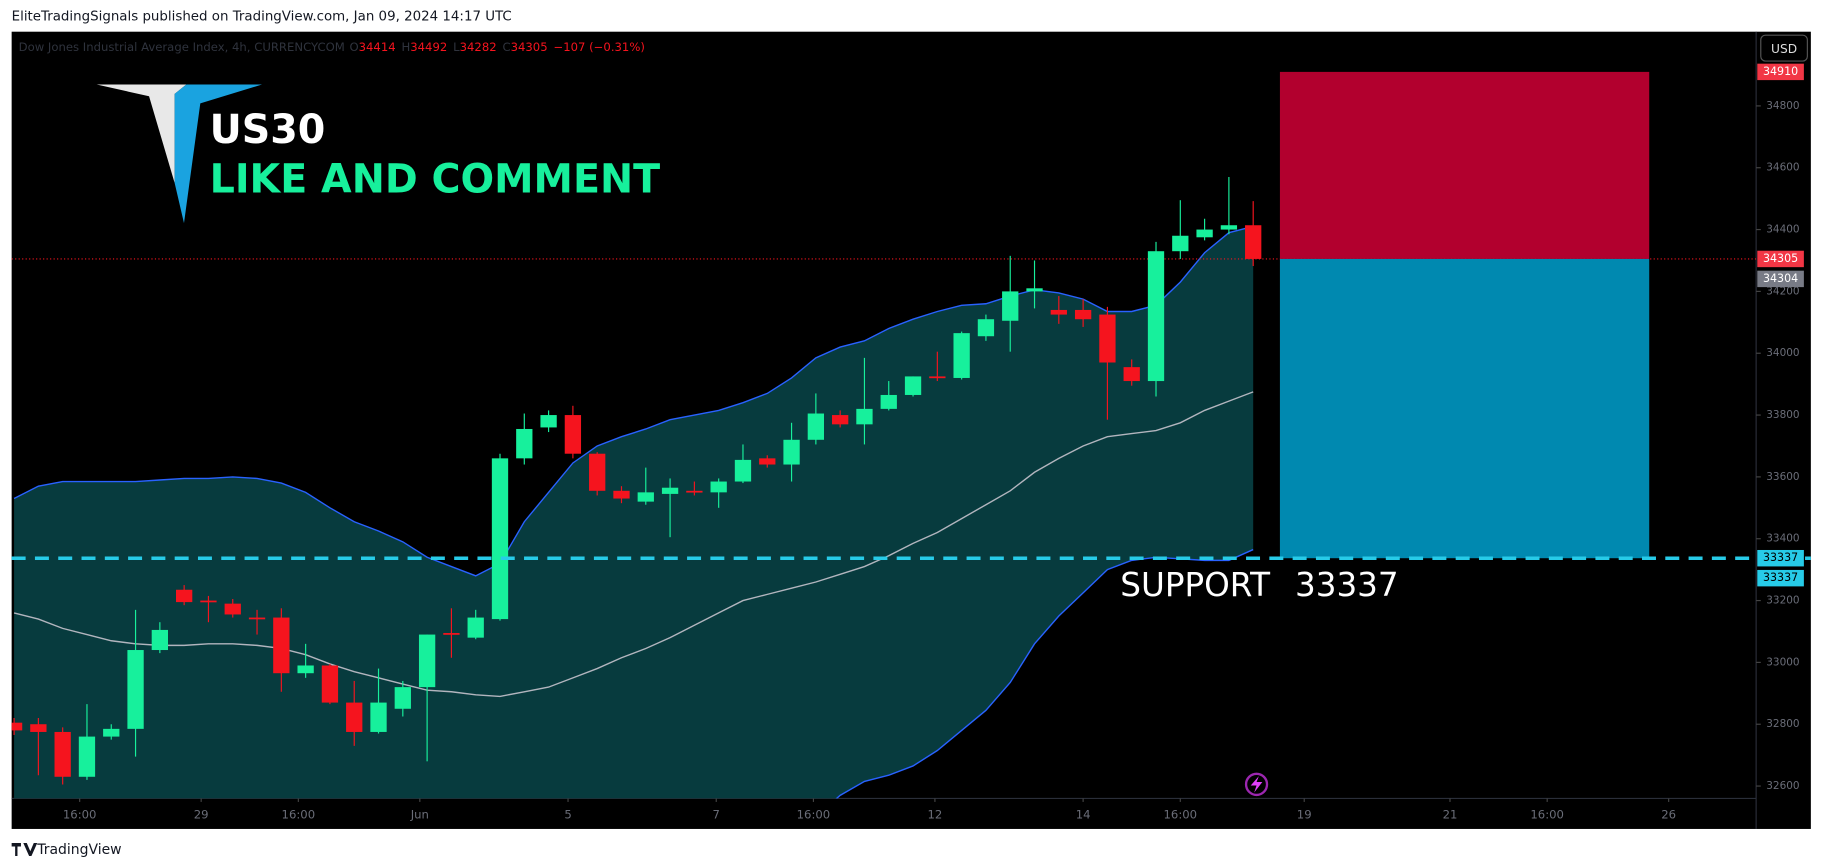  Describe the element at coordinates (1782, 786) in the screenshot. I see `y-tick-label: 32600` at that location.